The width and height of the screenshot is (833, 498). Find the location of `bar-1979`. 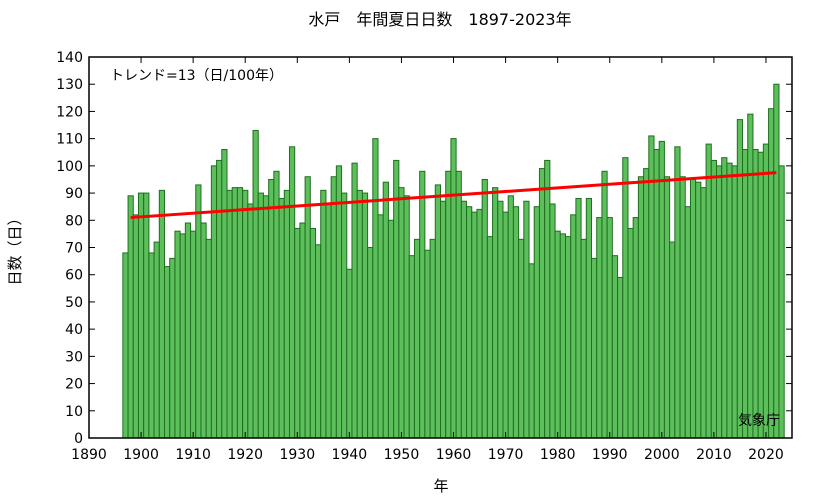

bar-1979 is located at coordinates (552, 321).